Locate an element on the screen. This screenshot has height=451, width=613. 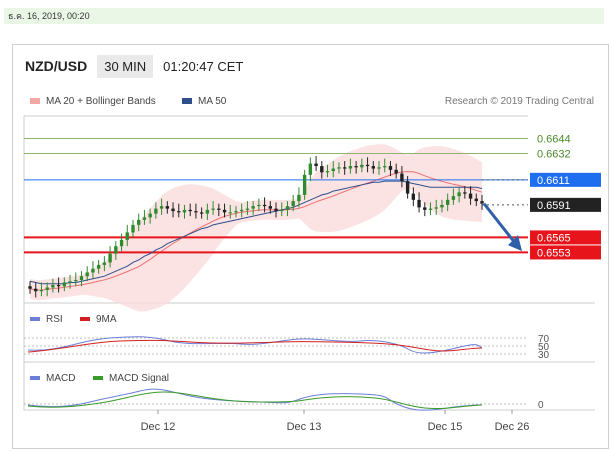
rsi-legend-label: RSI is located at coordinates (54, 319).